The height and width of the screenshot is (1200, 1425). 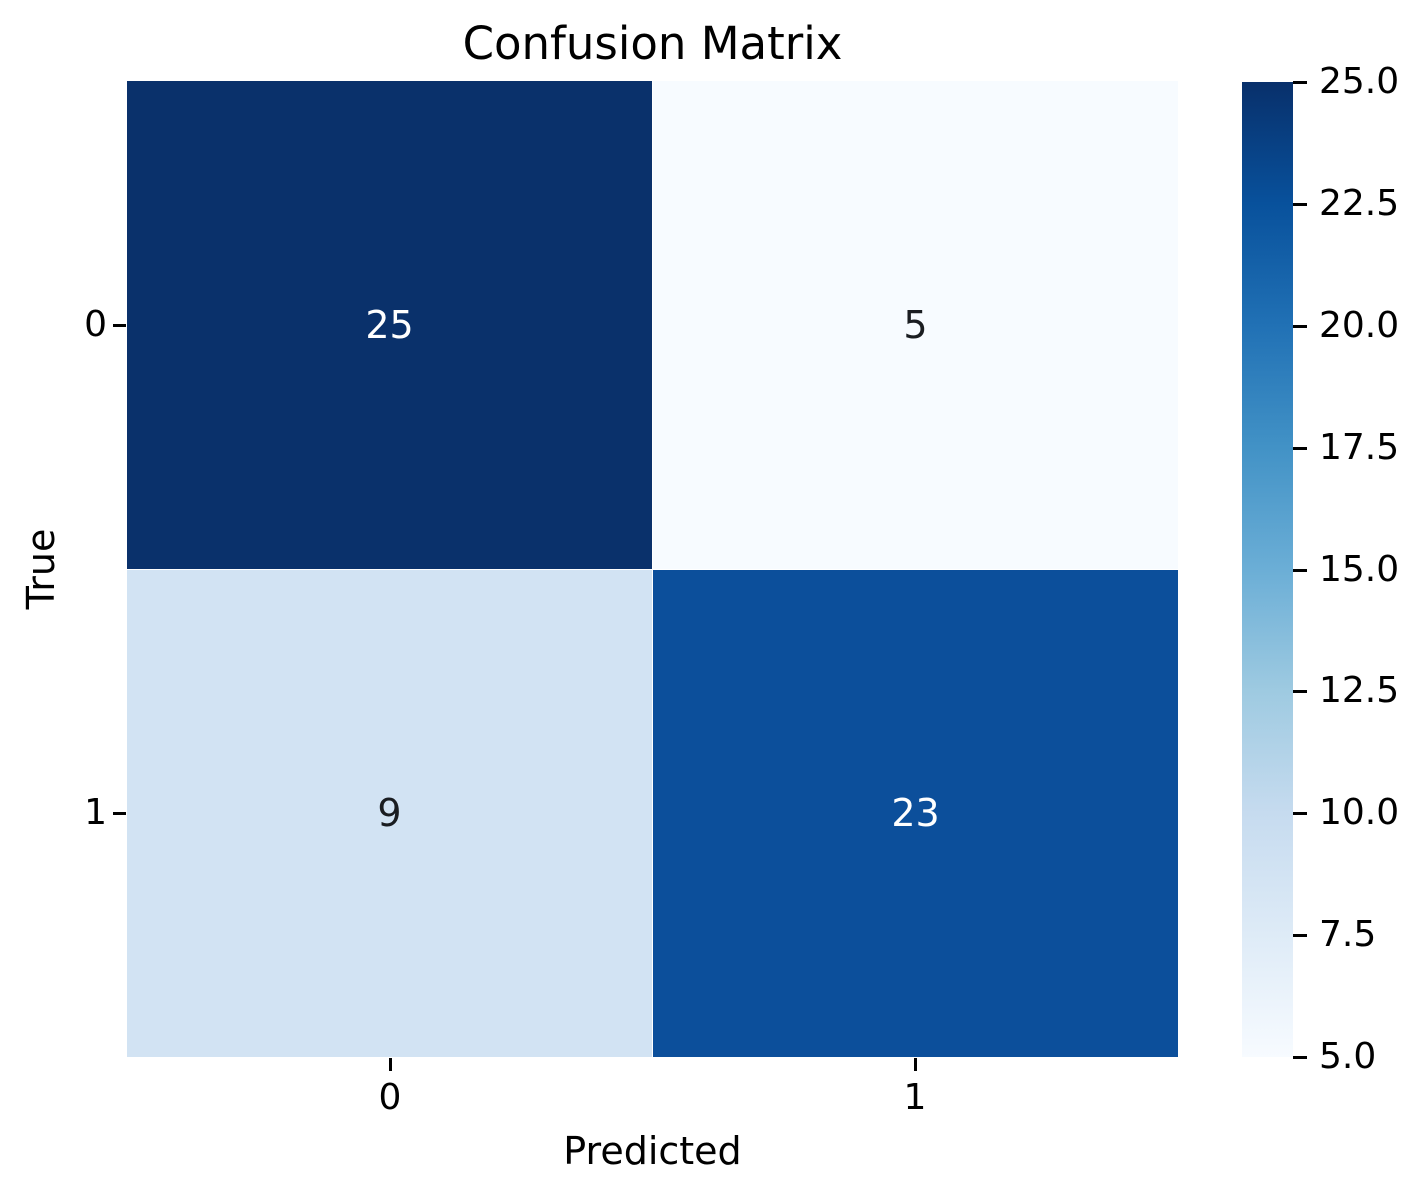 I want to click on colorbar, so click(x=1267, y=569).